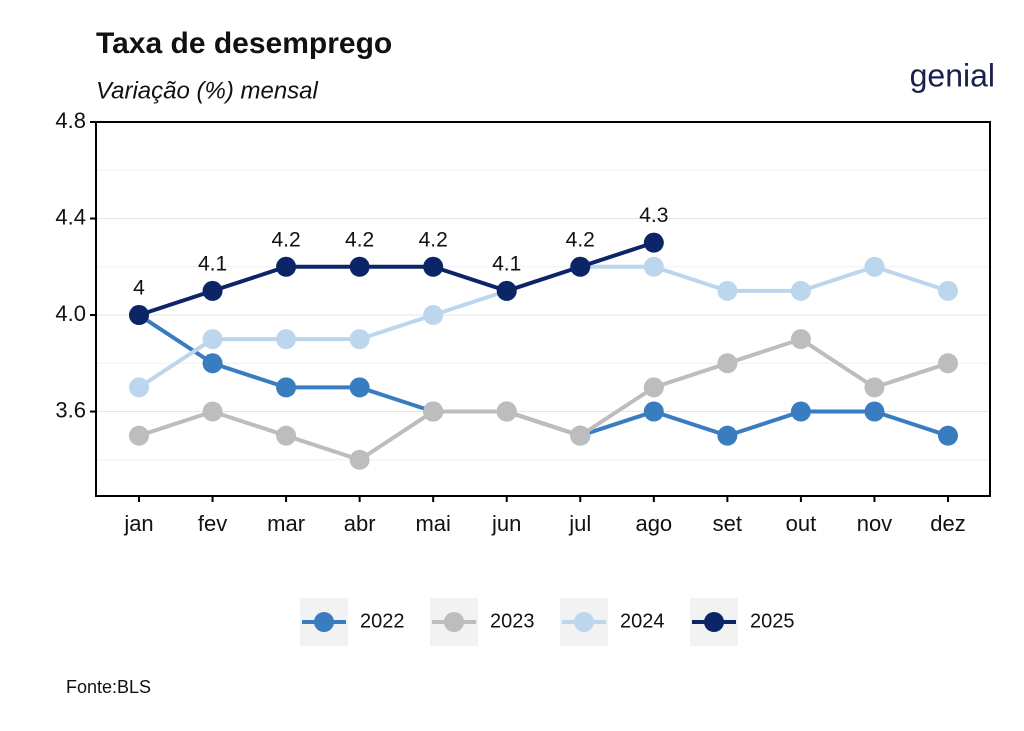 Image resolution: width=1024 pixels, height=731 pixels. What do you see at coordinates (70, 120) in the screenshot?
I see `y-tick-label: 4.8` at bounding box center [70, 120].